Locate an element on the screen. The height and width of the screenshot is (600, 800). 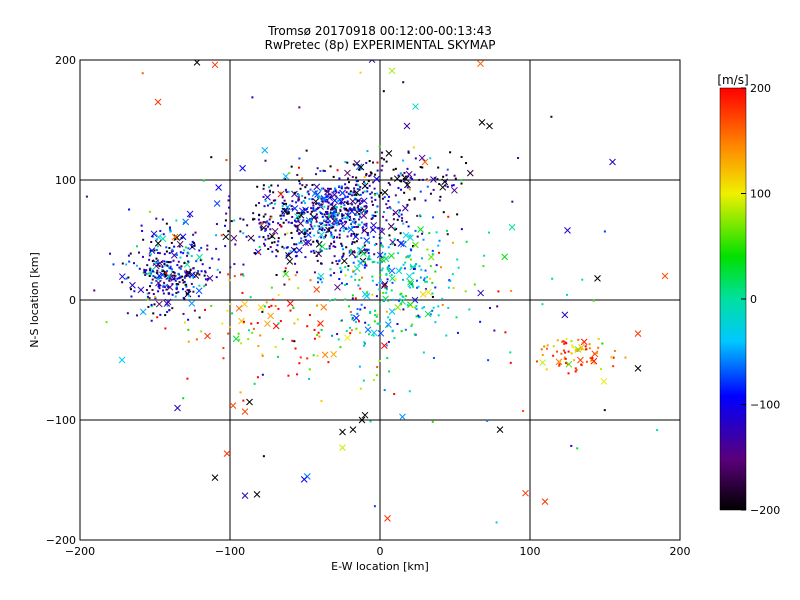
y-tick-label: 0 is located at coordinates (72, 300).